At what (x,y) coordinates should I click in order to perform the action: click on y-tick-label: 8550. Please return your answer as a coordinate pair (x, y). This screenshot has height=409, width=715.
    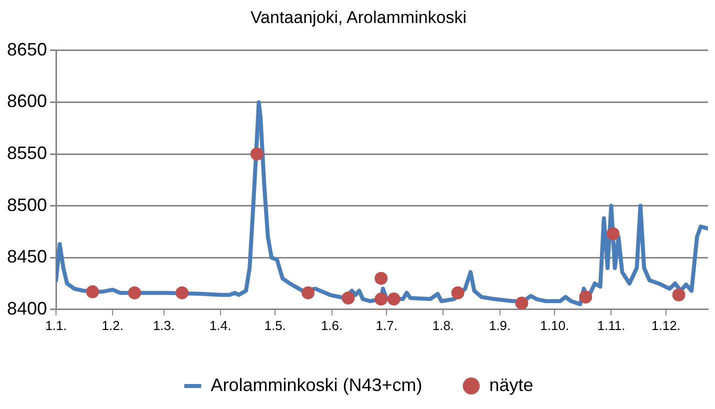
    Looking at the image, I should click on (27, 152).